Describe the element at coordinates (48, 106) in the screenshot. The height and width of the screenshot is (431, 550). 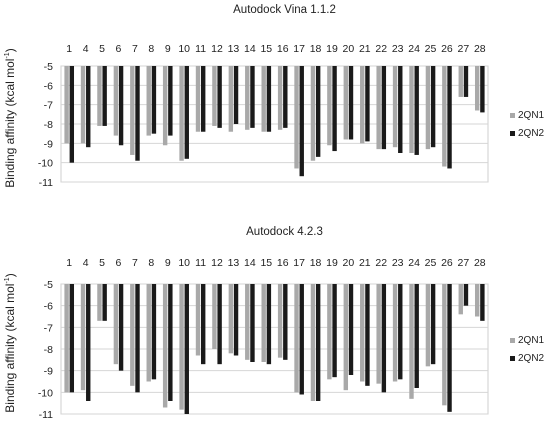
I see `y-tick-label: -7` at that location.